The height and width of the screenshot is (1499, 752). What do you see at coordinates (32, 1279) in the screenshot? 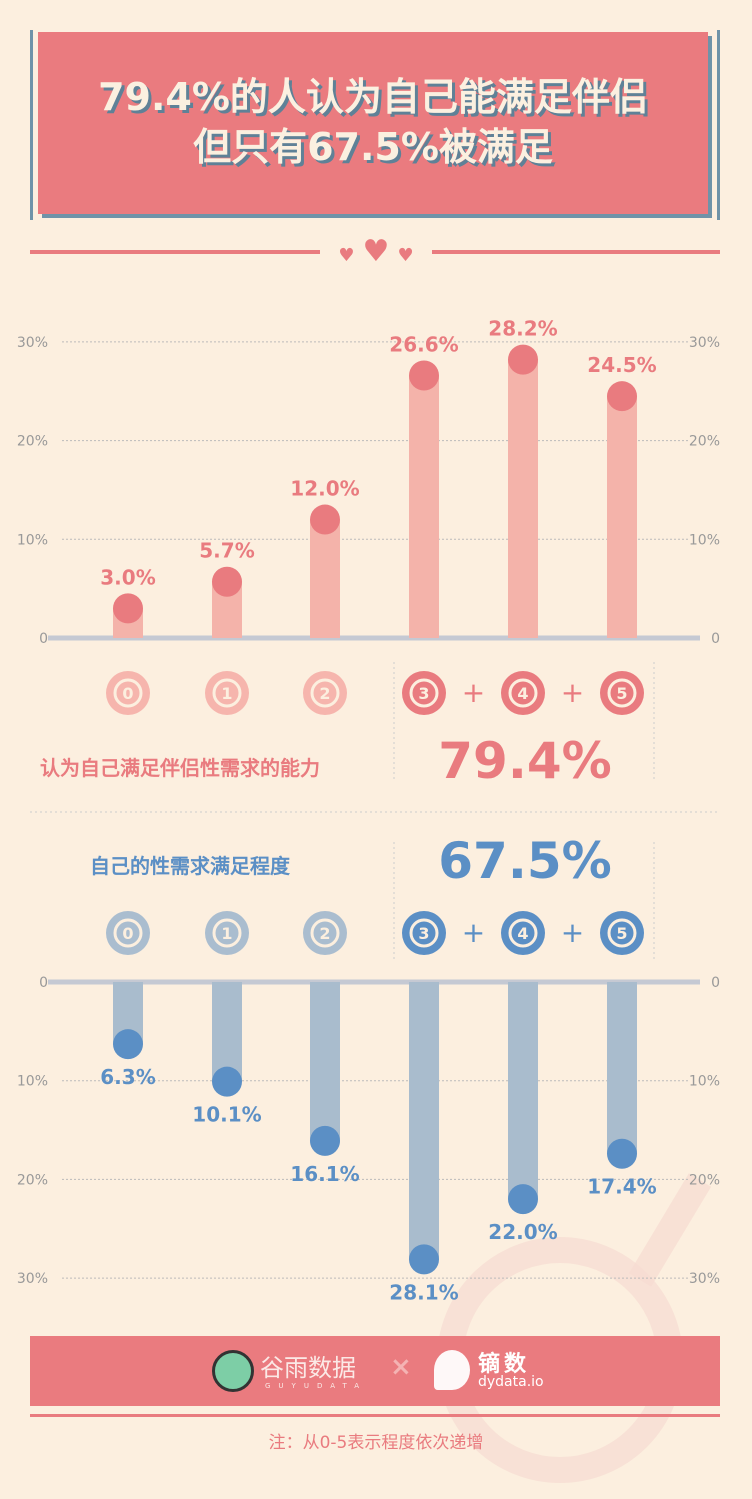
I see `y-tick-label-left: 30%` at bounding box center [32, 1279].